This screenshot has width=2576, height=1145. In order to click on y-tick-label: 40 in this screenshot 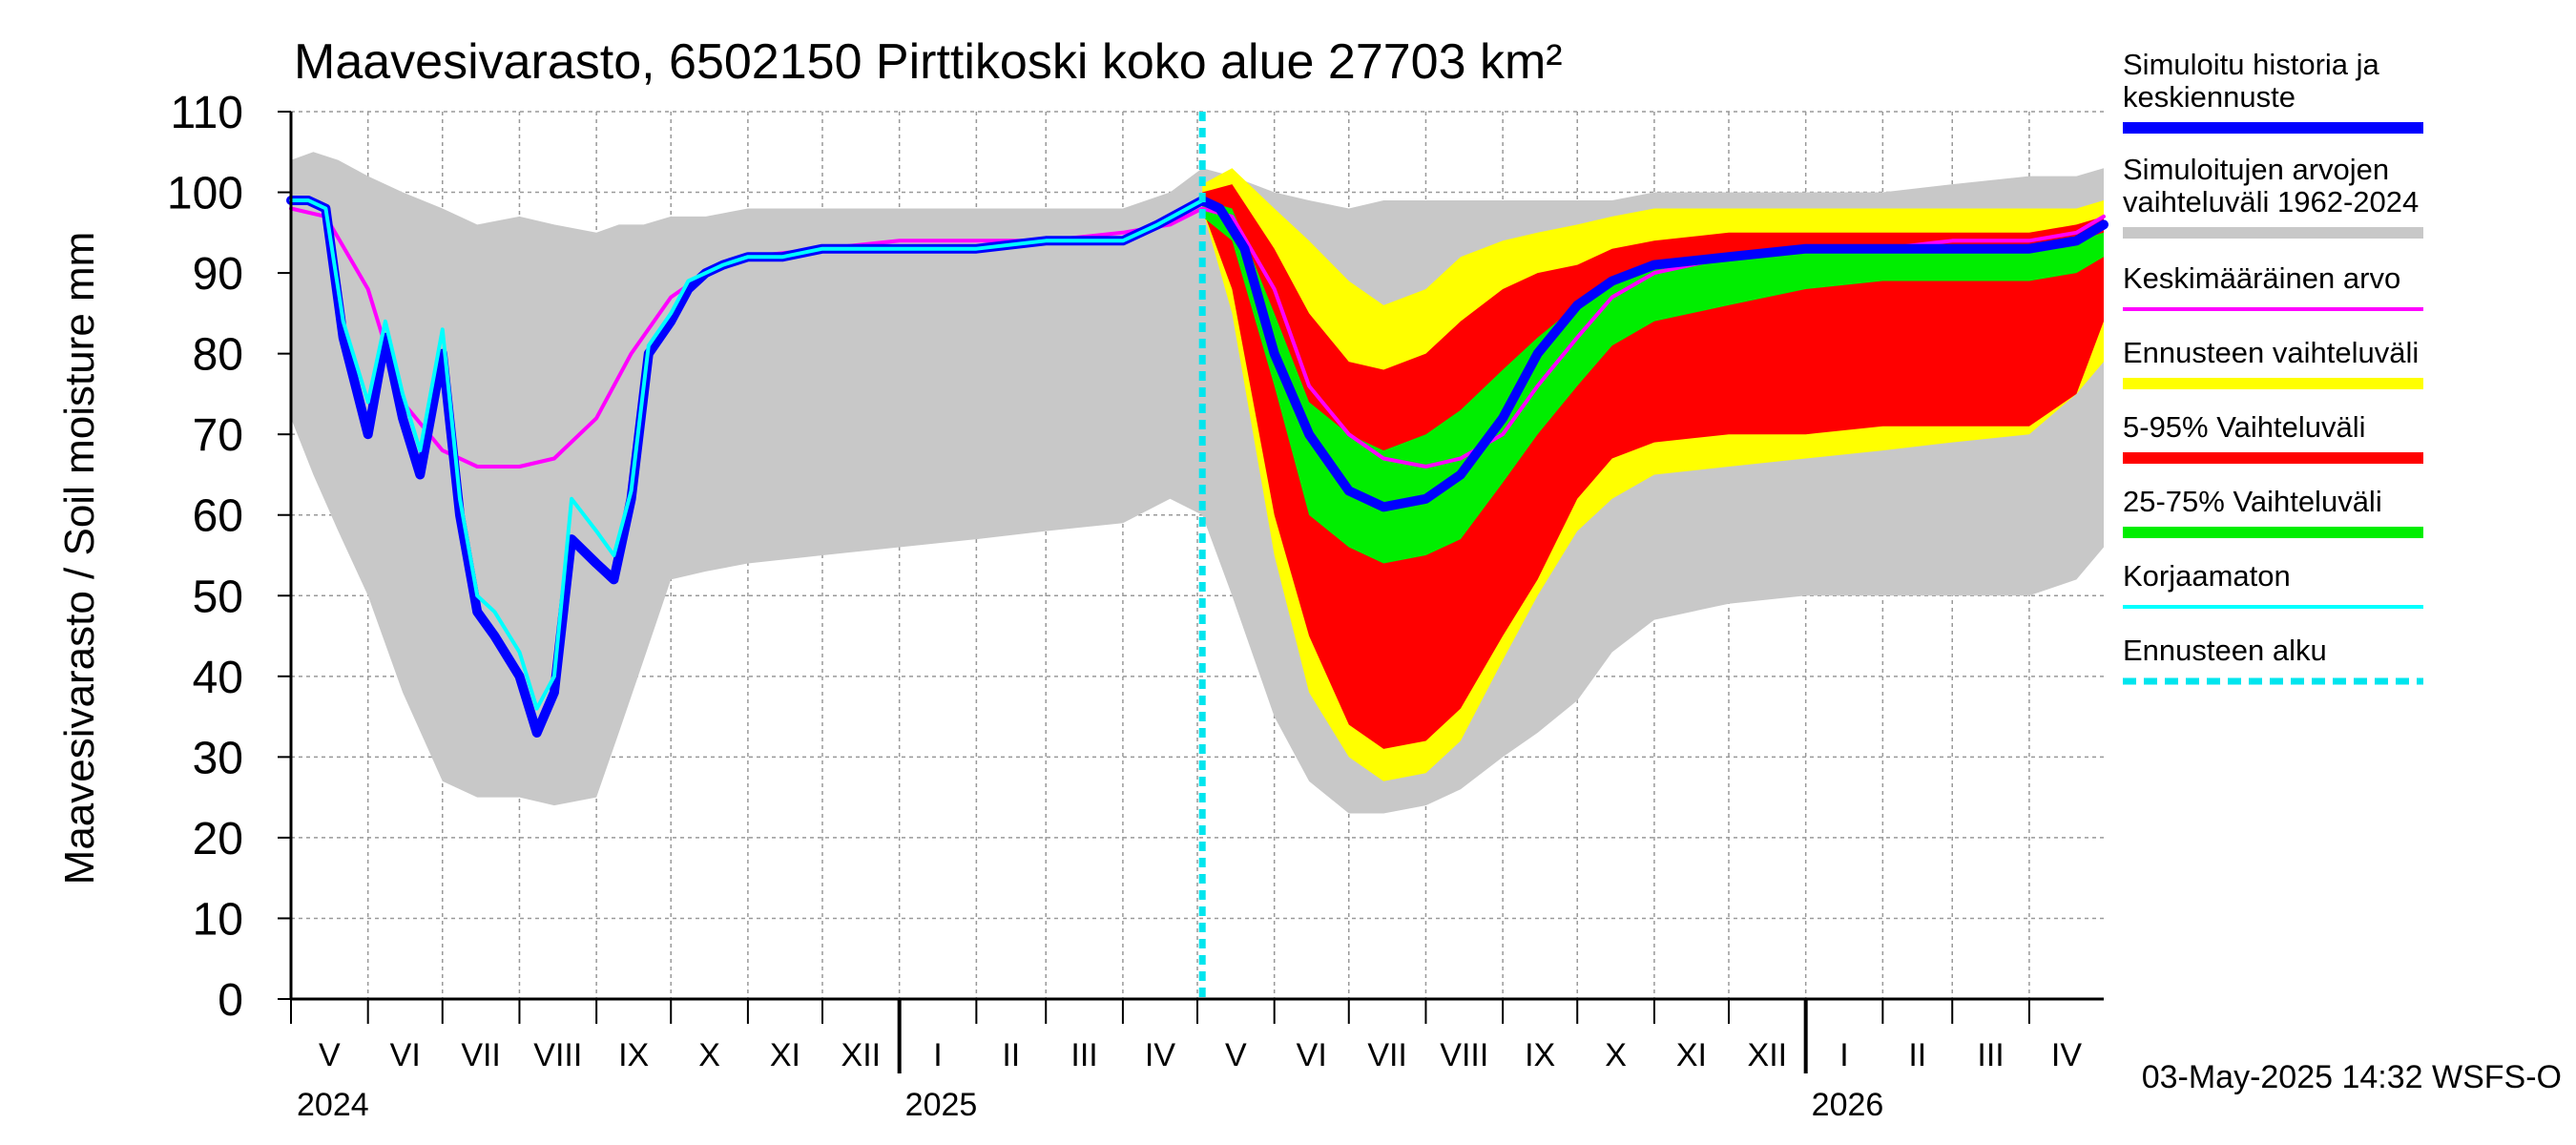, I will do `click(218, 678)`.